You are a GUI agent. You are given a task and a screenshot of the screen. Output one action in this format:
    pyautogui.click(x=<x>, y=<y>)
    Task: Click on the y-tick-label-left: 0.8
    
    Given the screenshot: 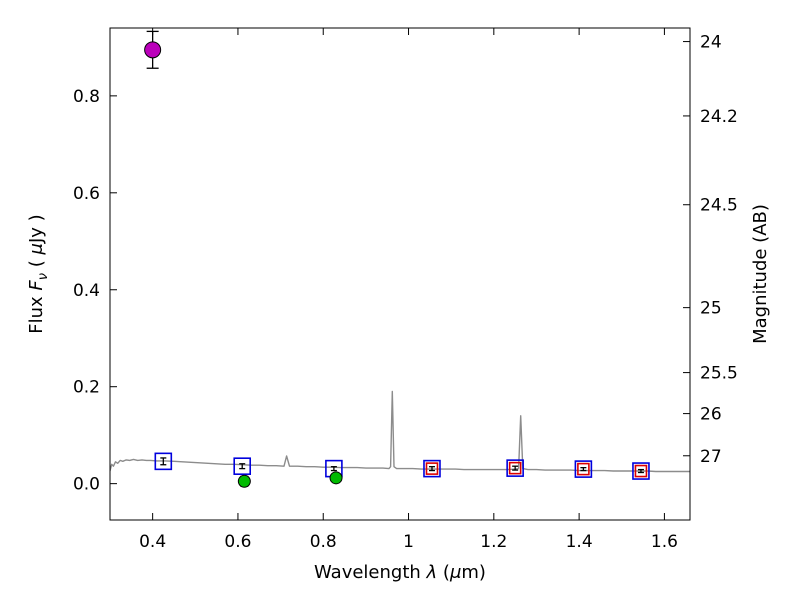 What is the action you would take?
    pyautogui.click(x=86, y=97)
    